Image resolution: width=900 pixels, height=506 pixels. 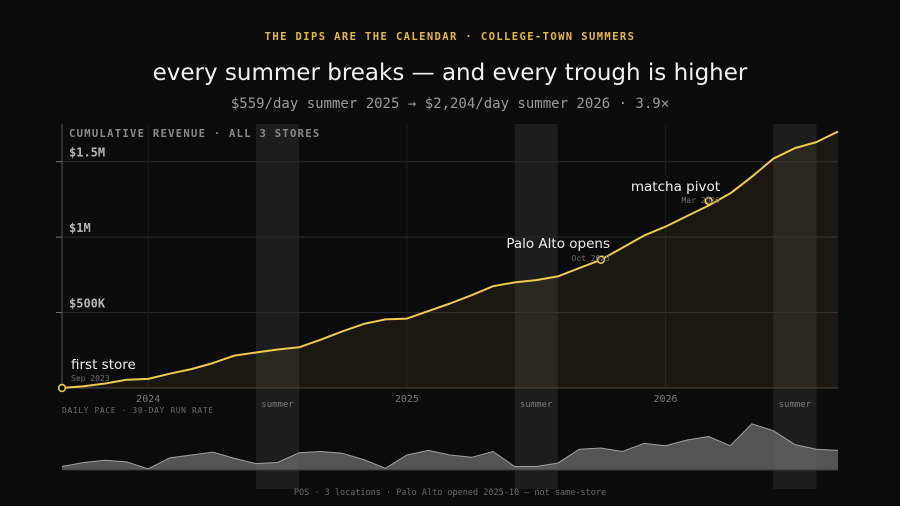 What do you see at coordinates (103, 365) in the screenshot?
I see `annotation-label: first store` at bounding box center [103, 365].